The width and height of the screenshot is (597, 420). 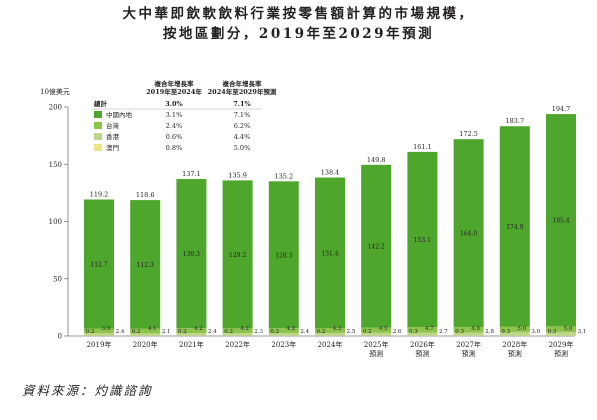 I want to click on data-label-mainland: 130.3, so click(x=191, y=254).